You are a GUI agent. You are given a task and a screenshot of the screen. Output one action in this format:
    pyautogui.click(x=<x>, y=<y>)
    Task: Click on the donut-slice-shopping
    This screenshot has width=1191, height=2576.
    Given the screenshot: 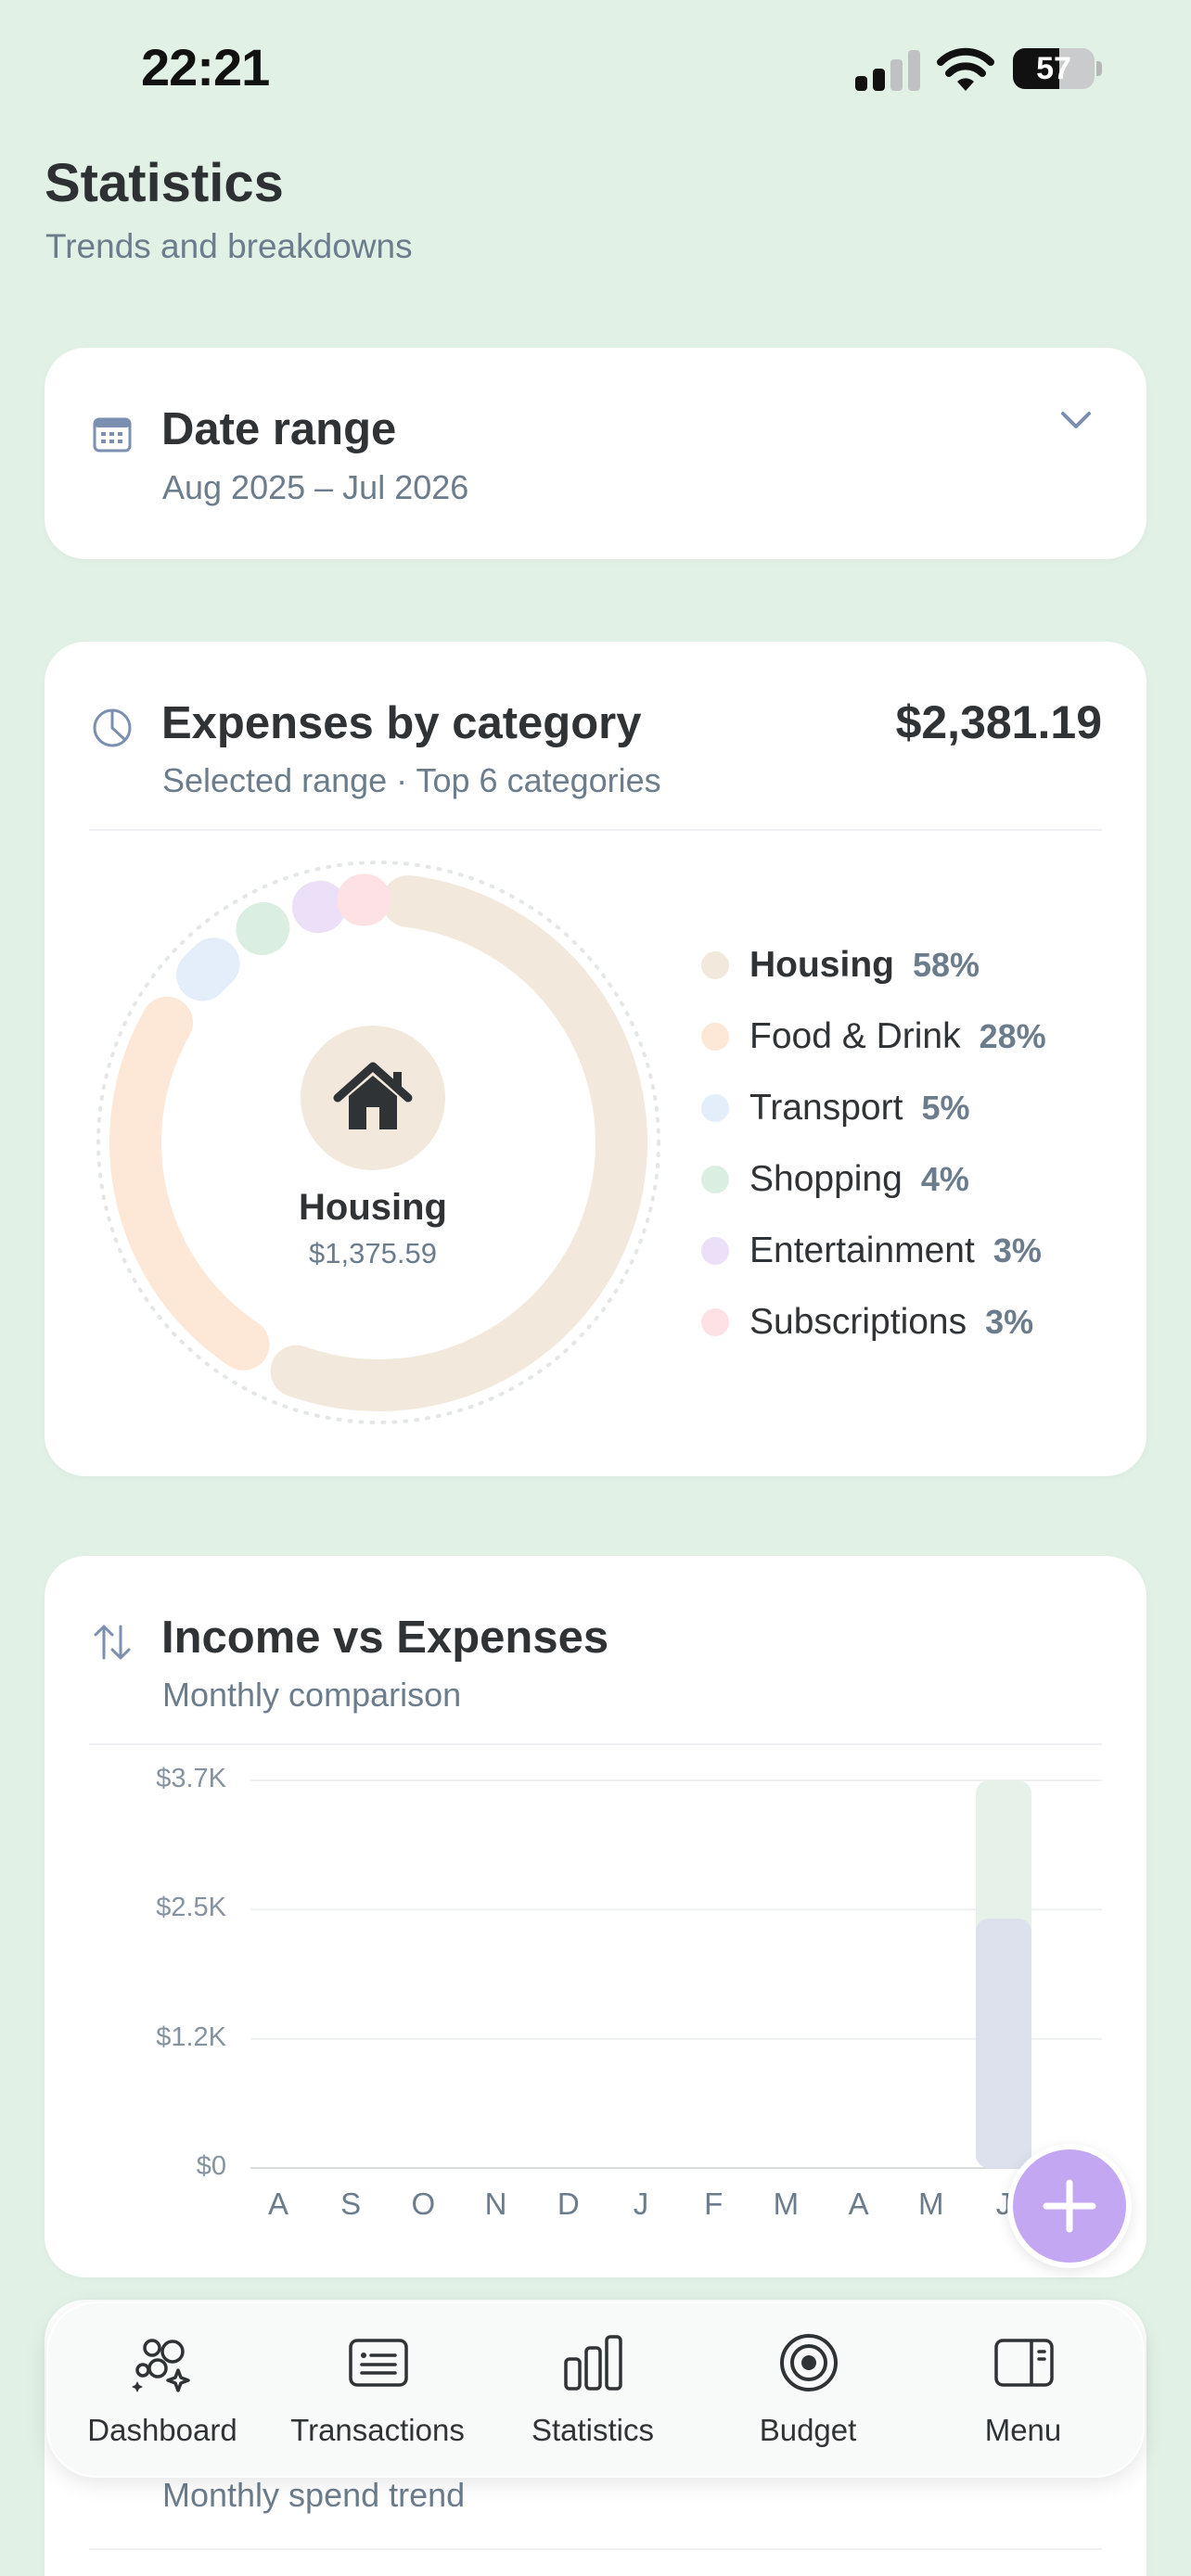 What is the action you would take?
    pyautogui.click(x=263, y=928)
    